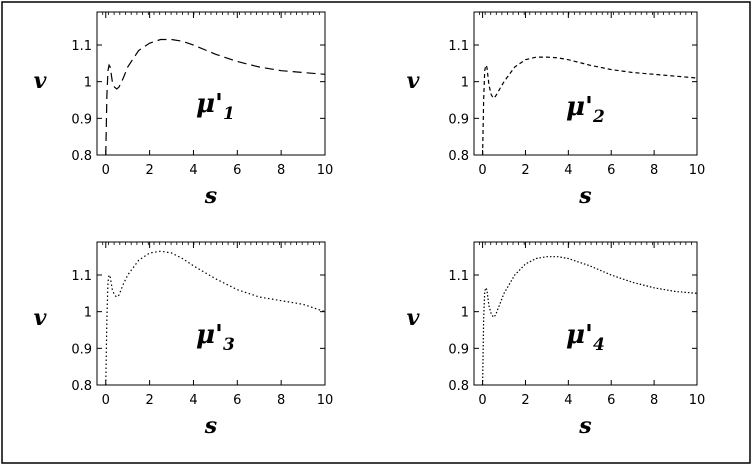  I want to click on series-subscript: 4, so click(599, 345).